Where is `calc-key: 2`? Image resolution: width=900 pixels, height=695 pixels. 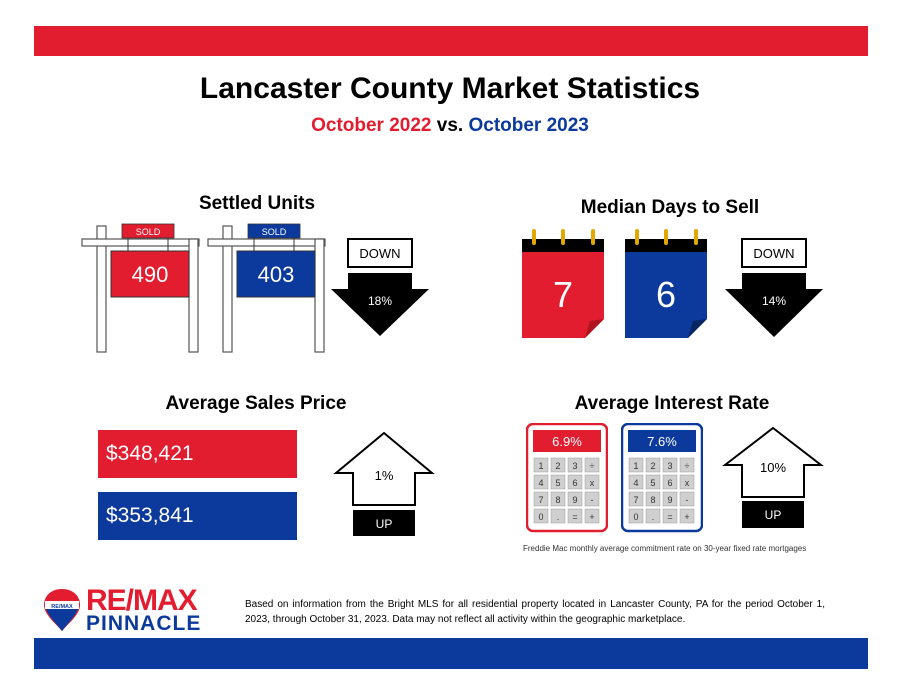 calc-key: 2 is located at coordinates (557, 466).